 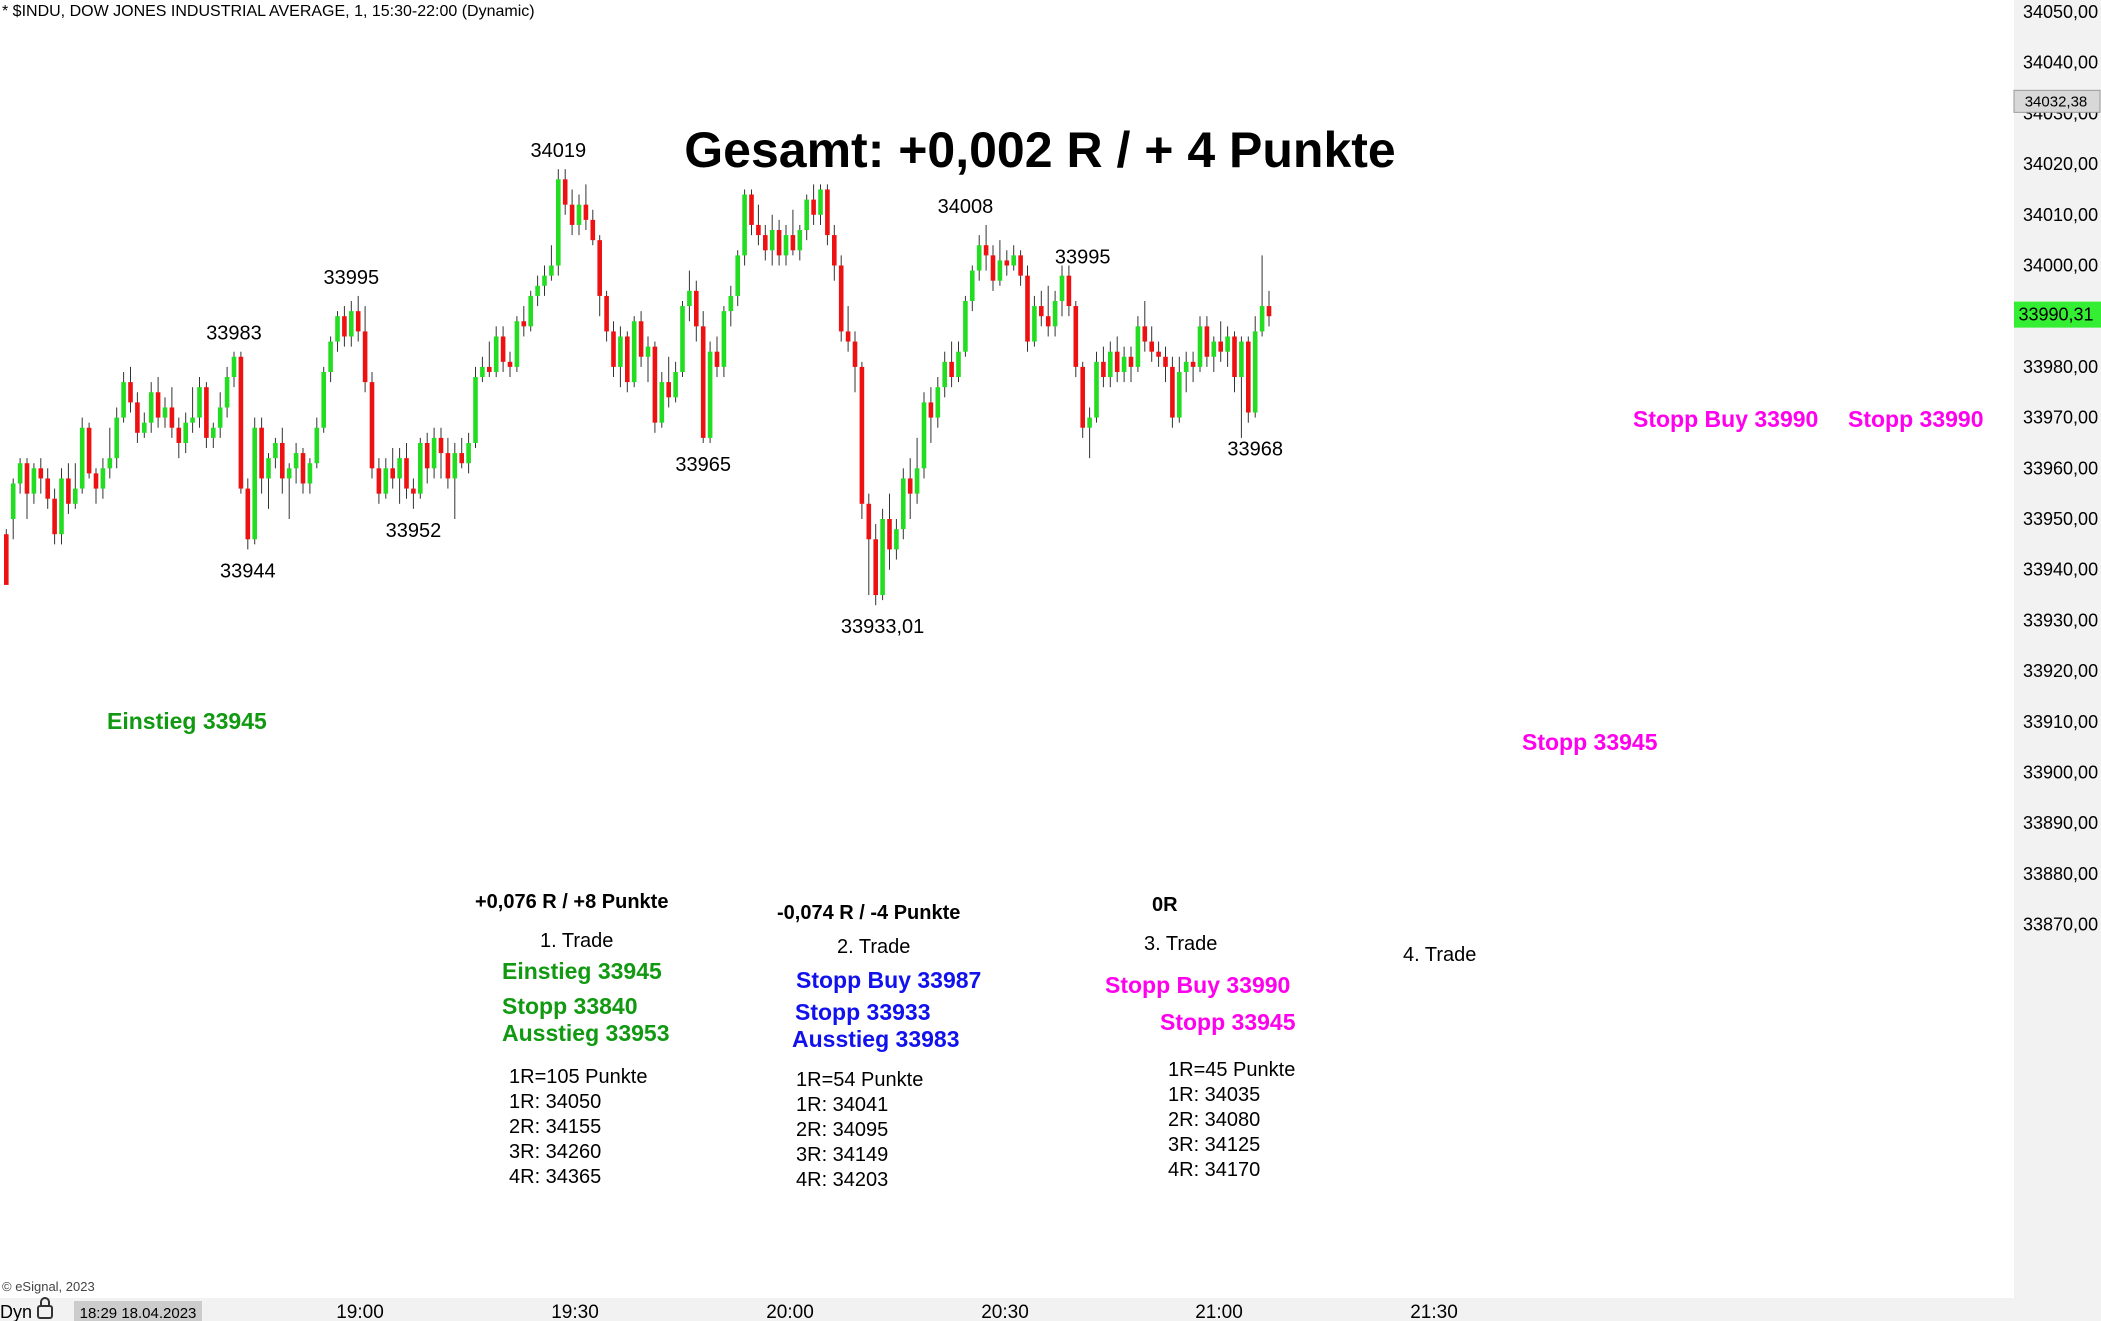 What do you see at coordinates (2060, 12) in the screenshot?
I see `price-tick-label: 34050,00` at bounding box center [2060, 12].